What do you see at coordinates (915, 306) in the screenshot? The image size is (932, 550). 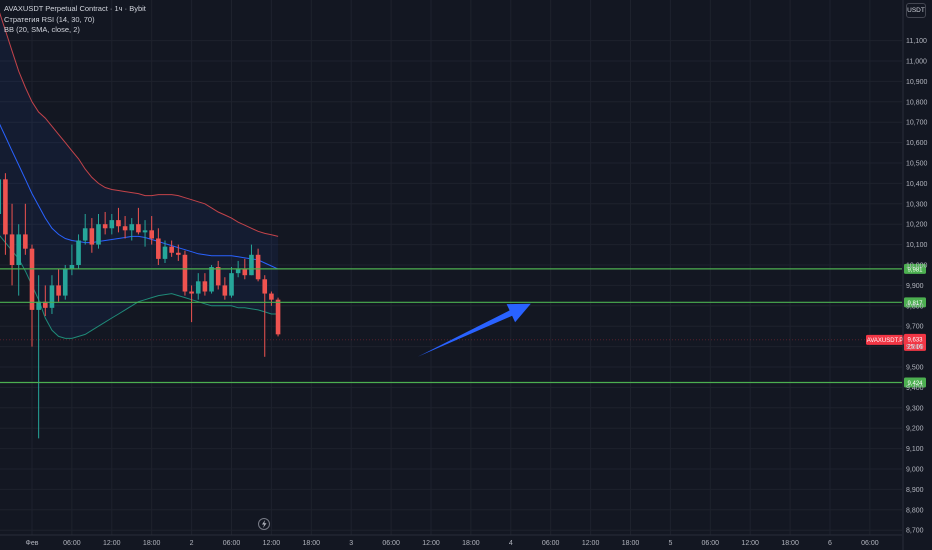 I see `price-tick-label: 9,800` at bounding box center [915, 306].